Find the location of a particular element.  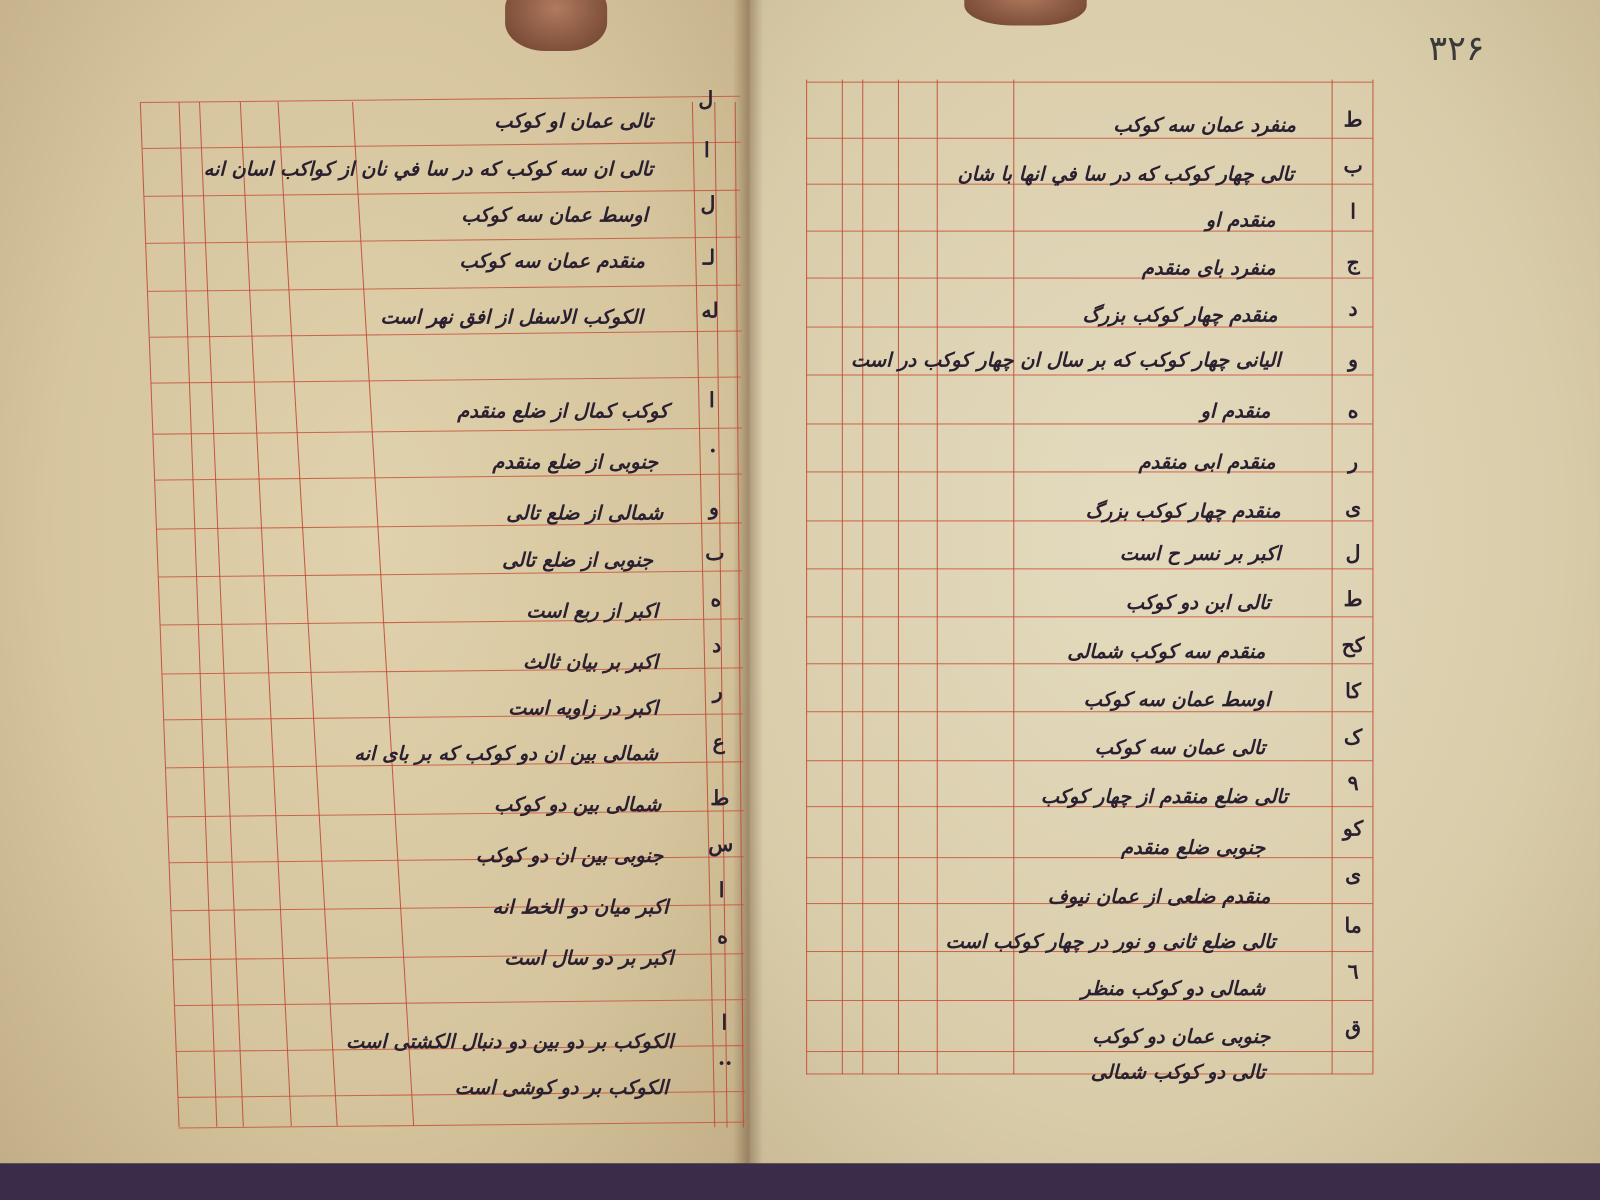

entry-text: تالی چهار کوکب که در سا في انها با شان is located at coordinates (1125, 174).